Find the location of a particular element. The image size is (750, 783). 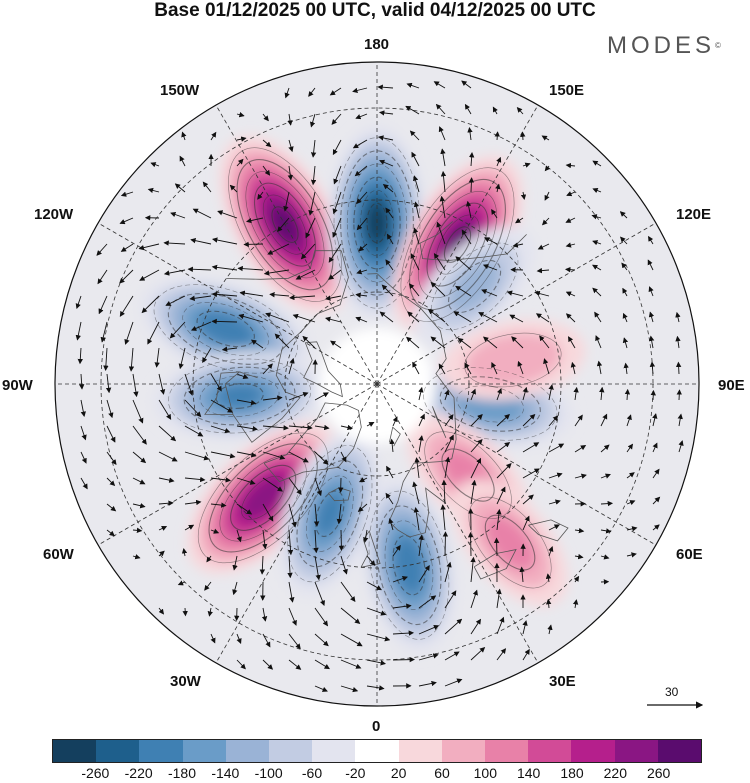

colorbar-label: -20 is located at coordinates (355, 773).